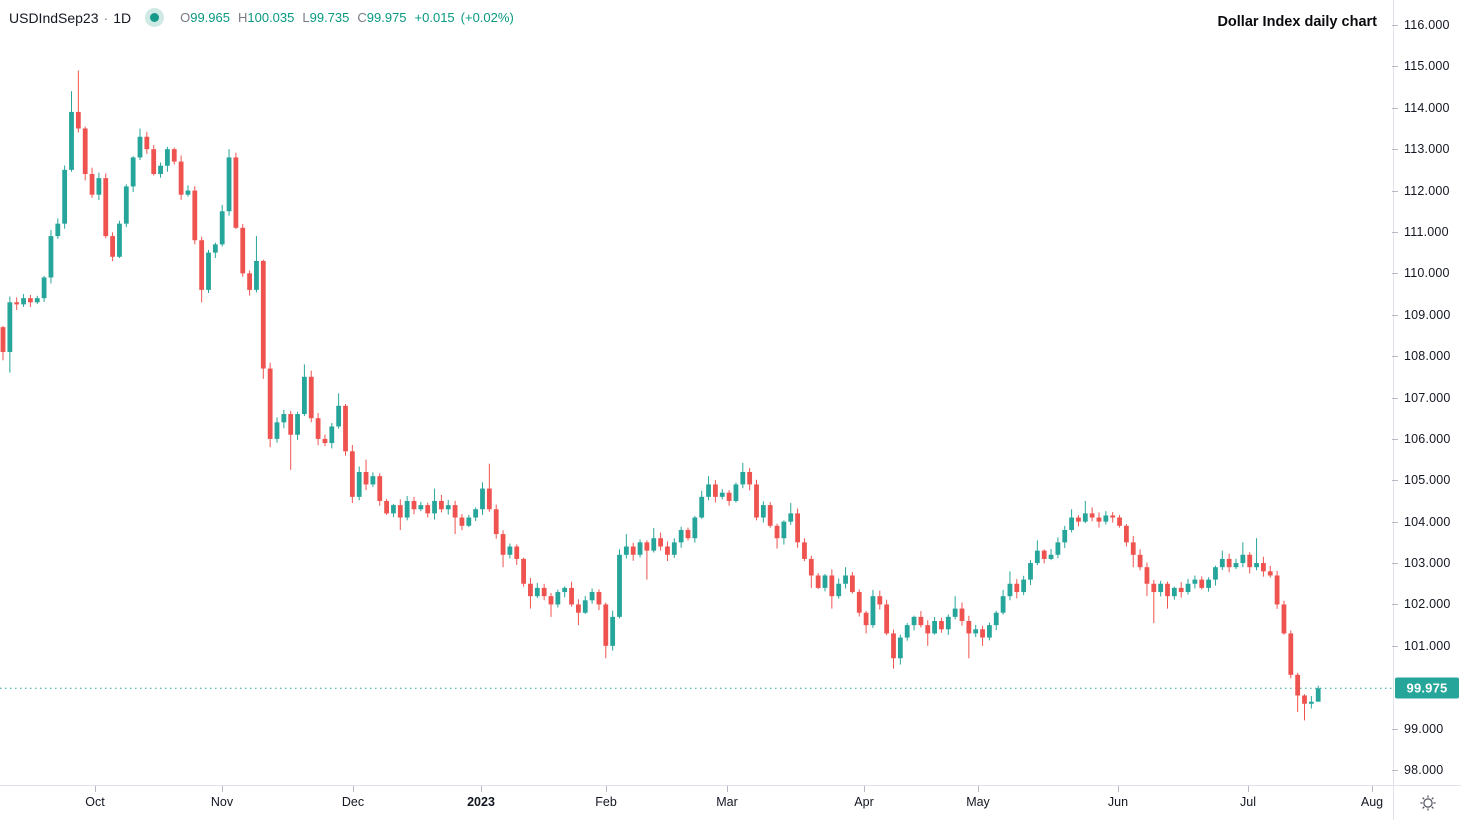 This screenshot has height=821, width=1461. What do you see at coordinates (1427, 314) in the screenshot?
I see `price-axis-label: 109.000` at bounding box center [1427, 314].